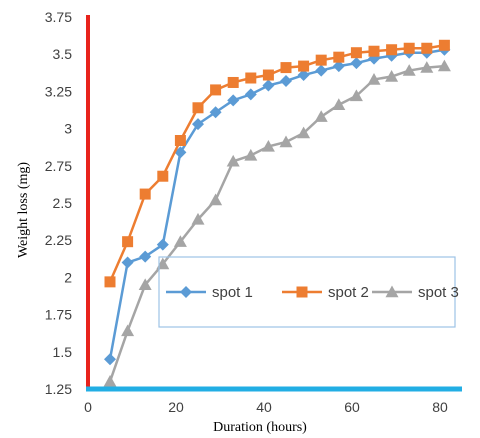 This screenshot has height=438, width=480. Describe the element at coordinates (88, 407) in the screenshot. I see `x-tick-label: 0` at that location.